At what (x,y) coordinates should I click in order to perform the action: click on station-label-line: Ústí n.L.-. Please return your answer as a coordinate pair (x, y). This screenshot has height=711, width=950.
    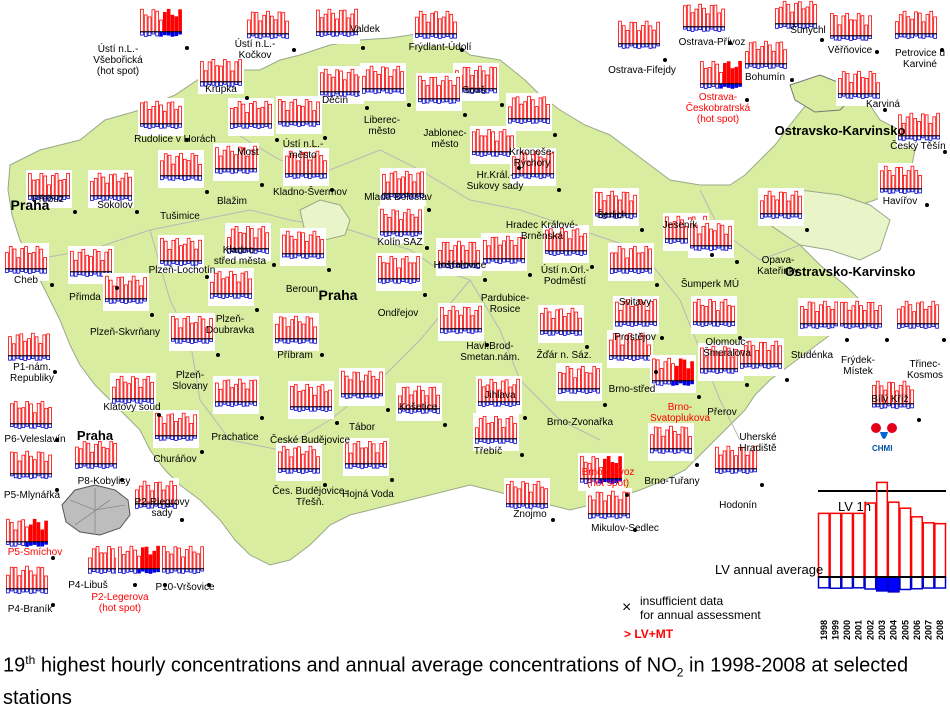
    Looking at the image, I should click on (303, 143).